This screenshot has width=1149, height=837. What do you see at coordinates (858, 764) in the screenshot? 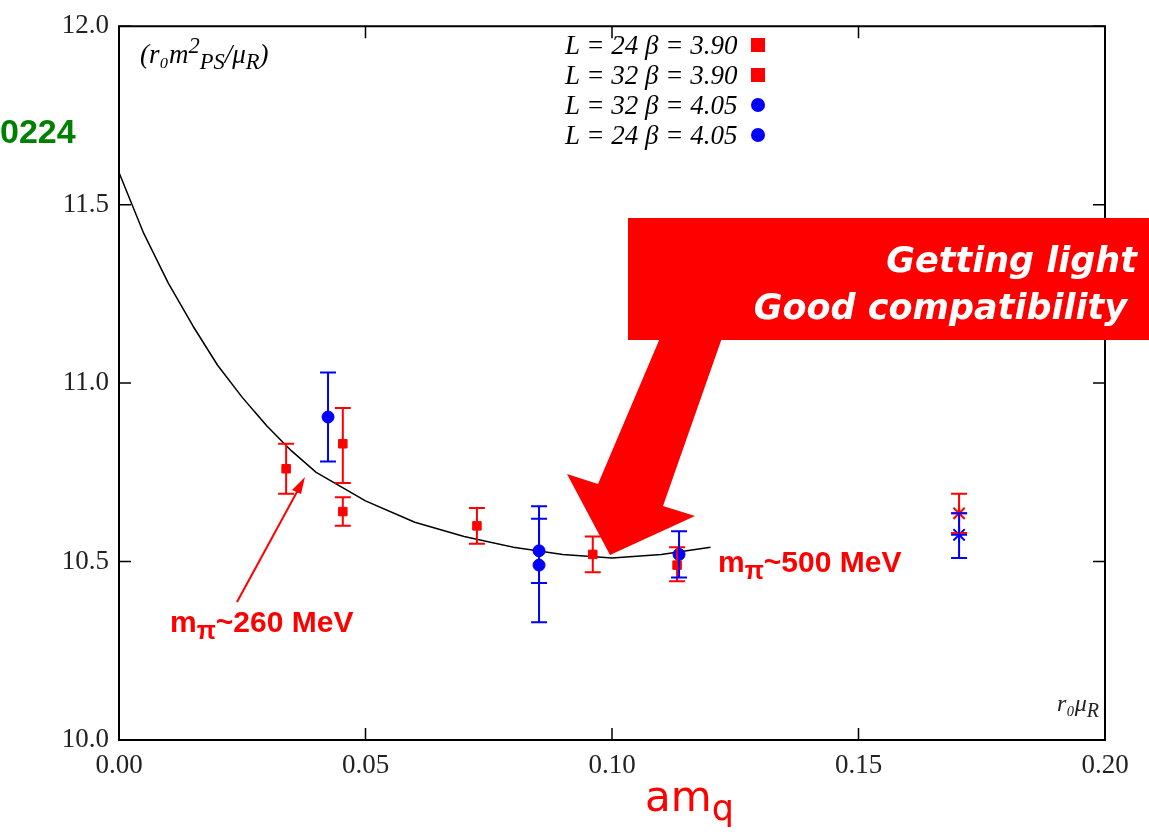
I see `x-tick-label: 0.15` at bounding box center [858, 764].